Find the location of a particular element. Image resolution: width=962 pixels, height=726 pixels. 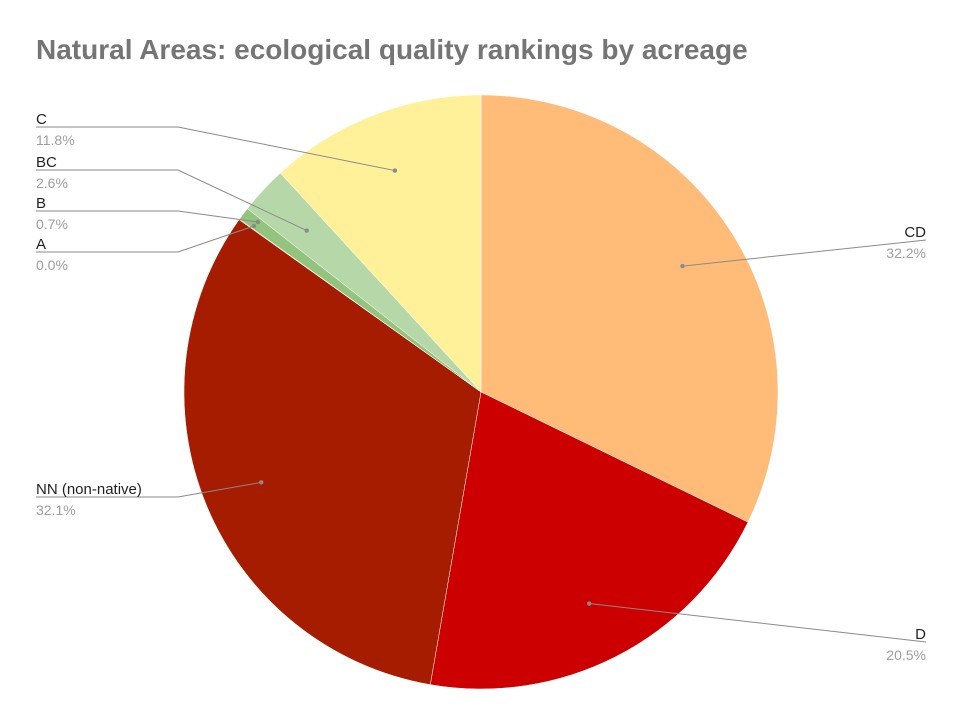

slice-label: NN (non-native) is located at coordinates (89, 489).